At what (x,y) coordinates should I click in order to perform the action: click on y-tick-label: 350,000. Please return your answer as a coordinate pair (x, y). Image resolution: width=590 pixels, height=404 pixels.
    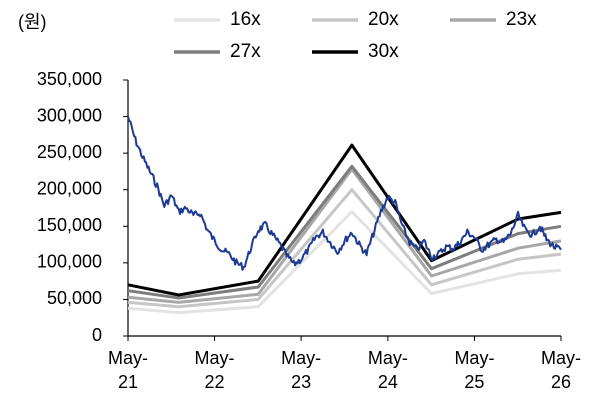
    Looking at the image, I should click on (69, 79).